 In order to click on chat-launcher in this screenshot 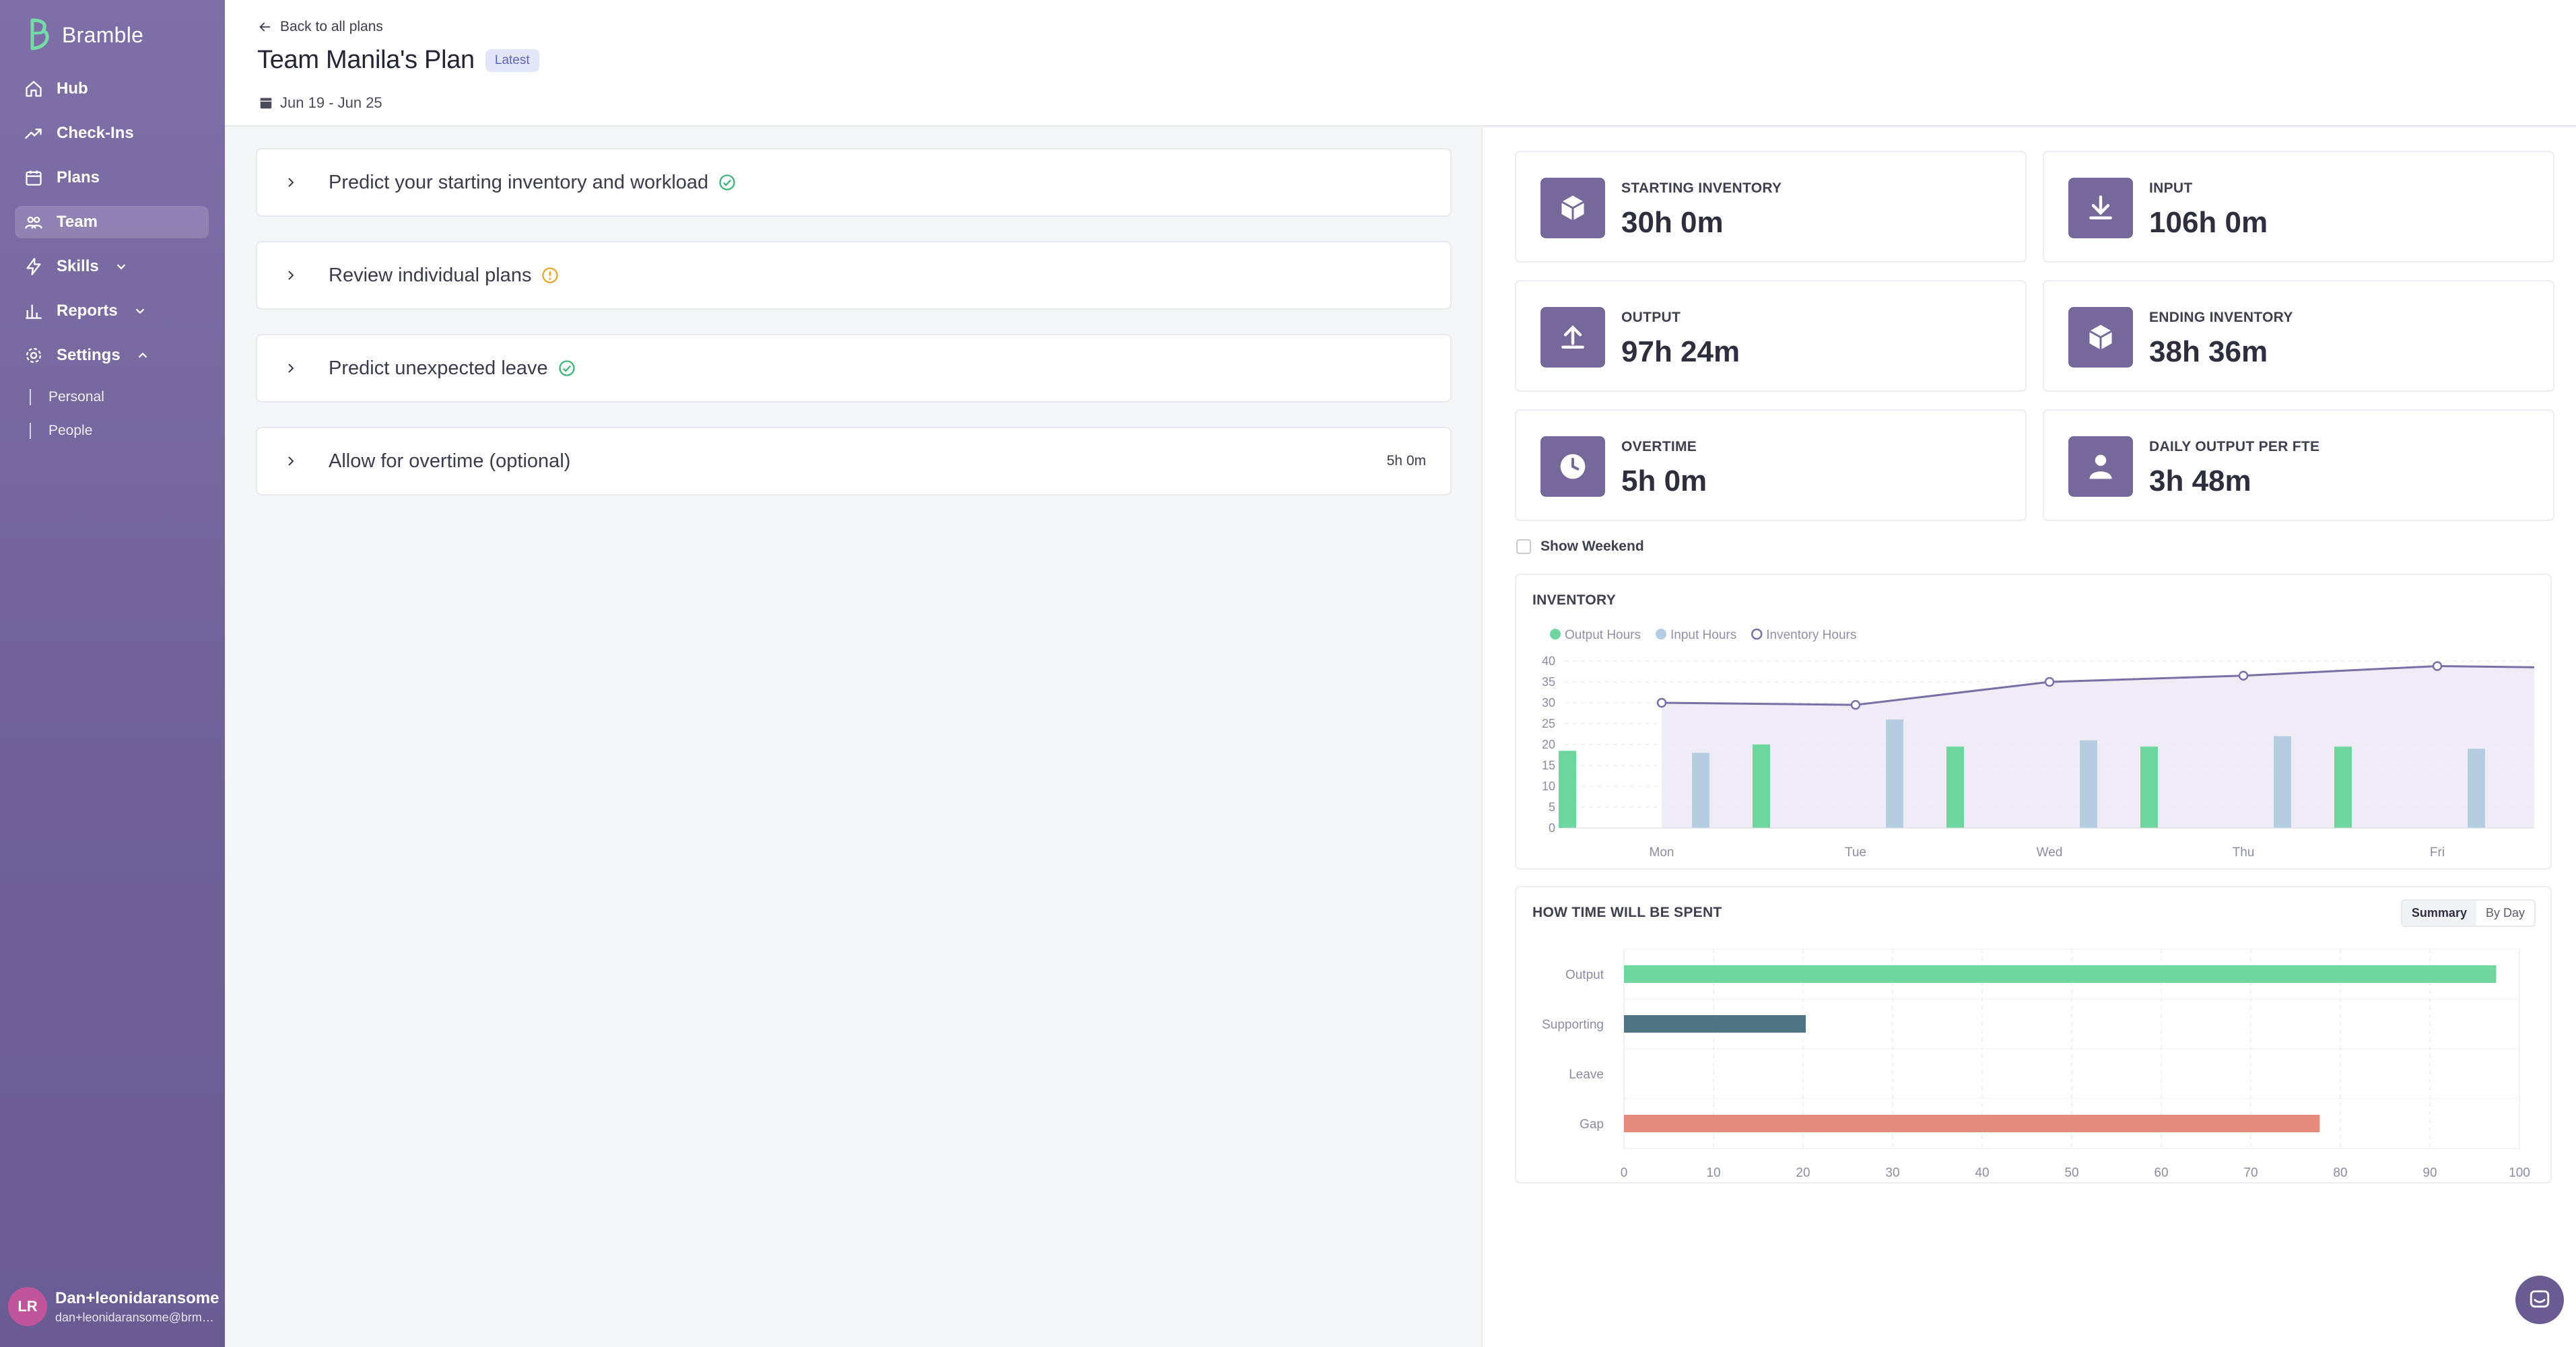, I will do `click(2539, 1300)`.